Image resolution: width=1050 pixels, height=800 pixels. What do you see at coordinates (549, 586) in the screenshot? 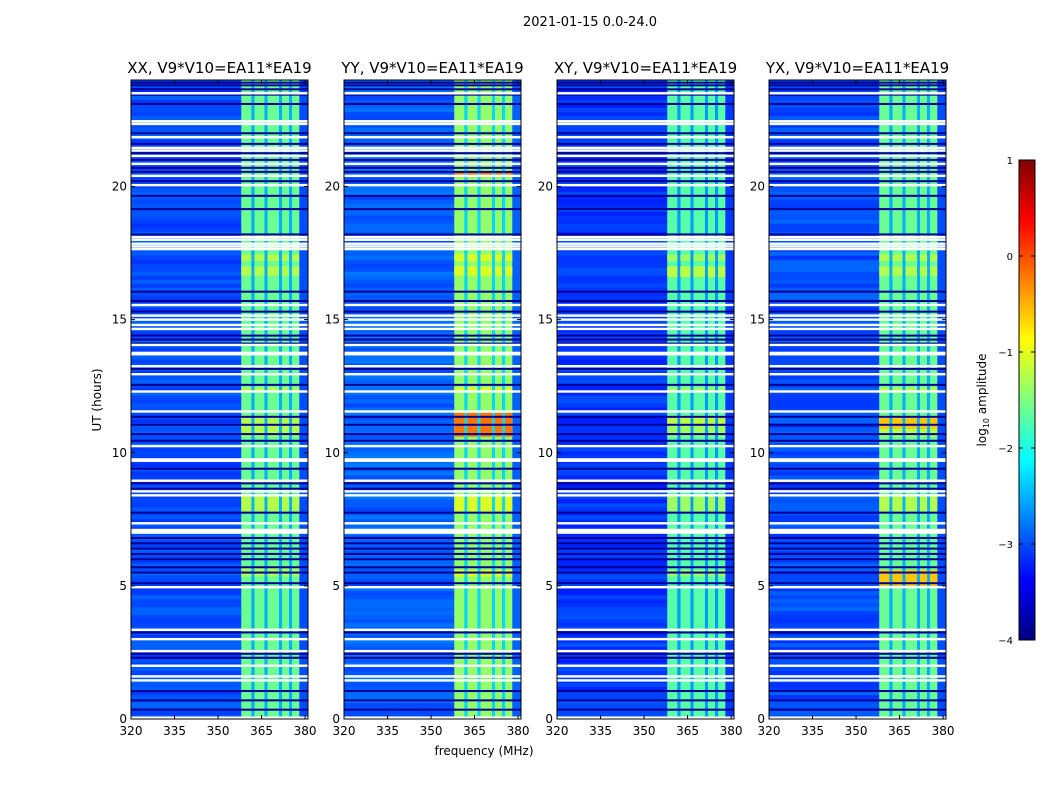
I see `y-tick-label: 5` at bounding box center [549, 586].